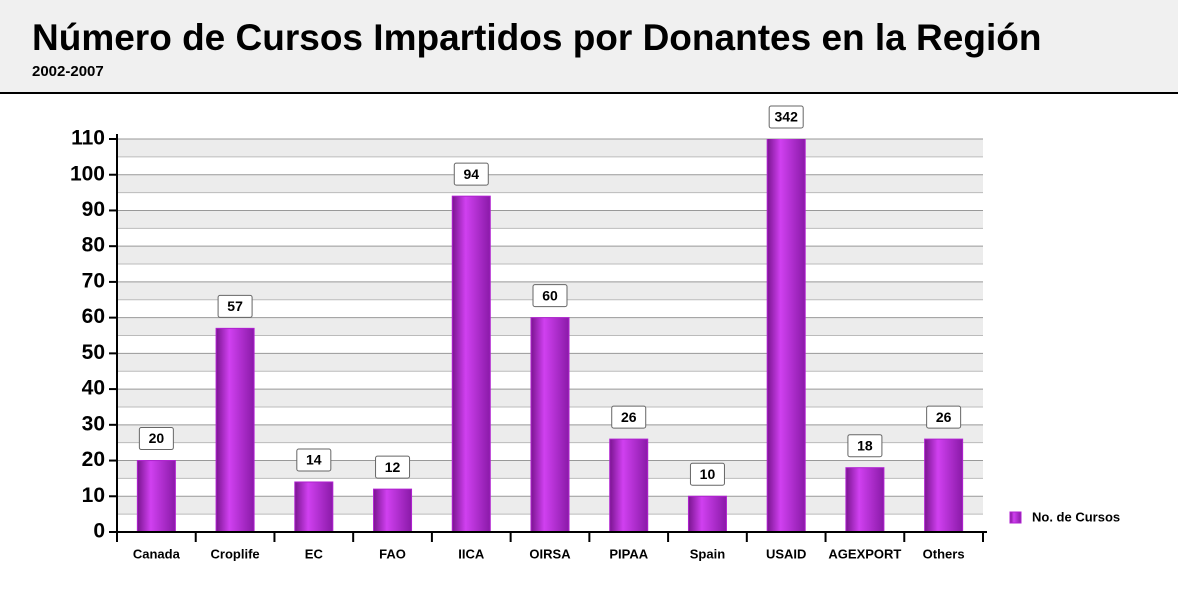 This screenshot has width=1178, height=593. I want to click on x-tick-label: EC, so click(314, 553).